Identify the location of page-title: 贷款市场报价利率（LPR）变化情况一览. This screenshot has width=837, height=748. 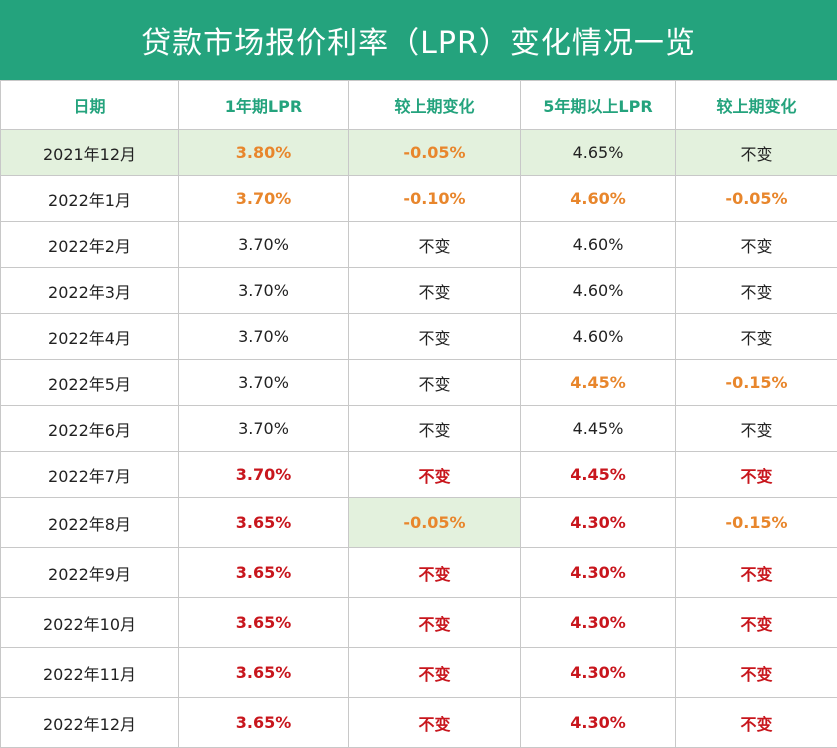
(418, 40).